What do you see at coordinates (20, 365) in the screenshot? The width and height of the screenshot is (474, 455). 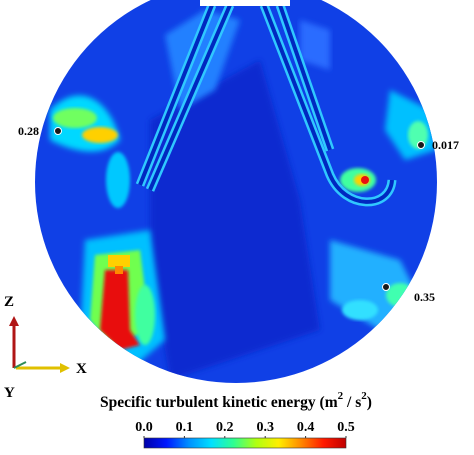 I see `y-axis-arrow` at bounding box center [20, 365].